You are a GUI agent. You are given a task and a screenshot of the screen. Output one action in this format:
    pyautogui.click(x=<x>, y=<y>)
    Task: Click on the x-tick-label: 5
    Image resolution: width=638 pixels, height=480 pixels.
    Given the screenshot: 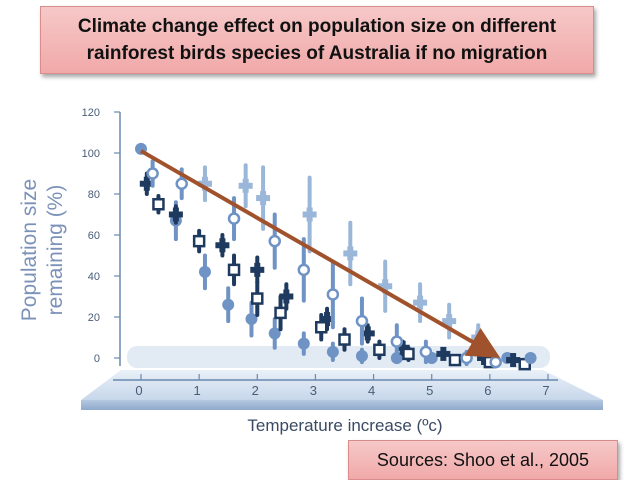 What is the action you would take?
    pyautogui.click(x=429, y=390)
    